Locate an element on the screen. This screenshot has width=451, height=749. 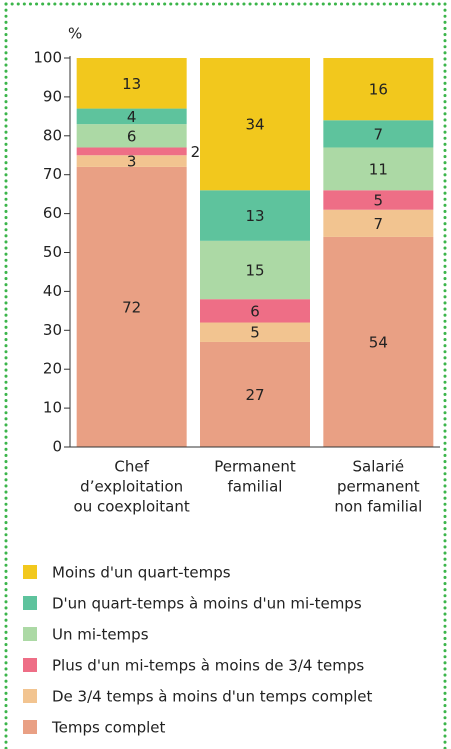
y-tick-label: 40 is located at coordinates (52, 291).